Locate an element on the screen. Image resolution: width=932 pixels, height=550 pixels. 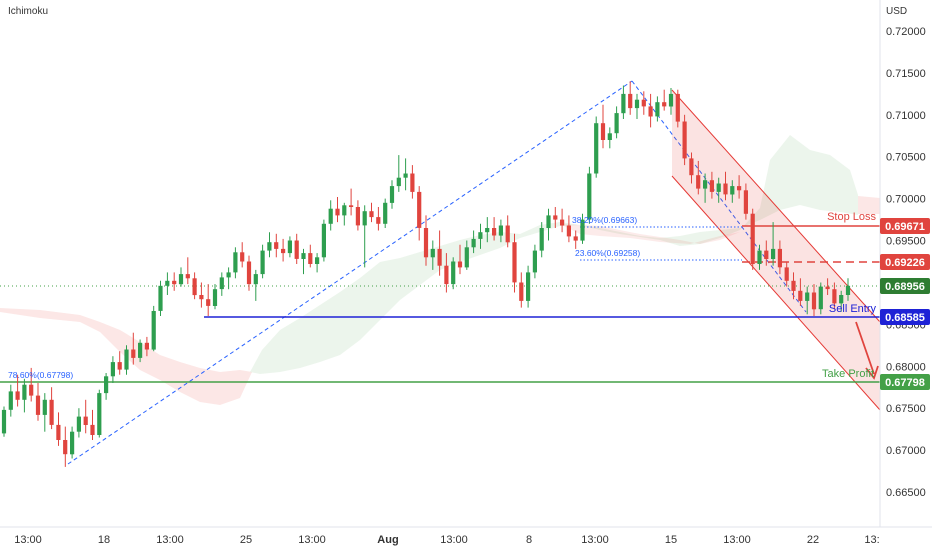
price-tag-text: 0.69226 is located at coordinates (905, 263).